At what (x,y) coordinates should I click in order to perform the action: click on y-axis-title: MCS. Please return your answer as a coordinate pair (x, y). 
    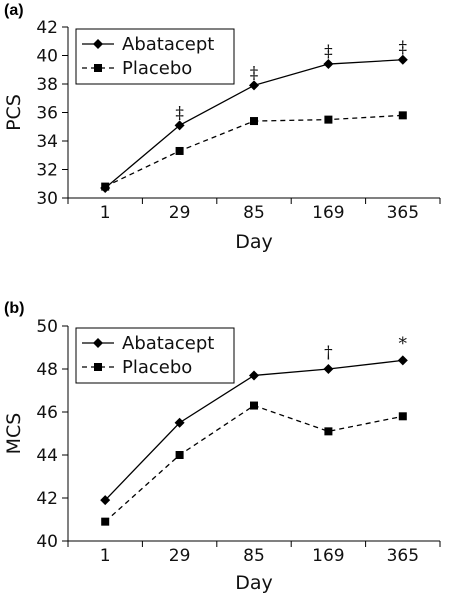
    Looking at the image, I should click on (14, 434).